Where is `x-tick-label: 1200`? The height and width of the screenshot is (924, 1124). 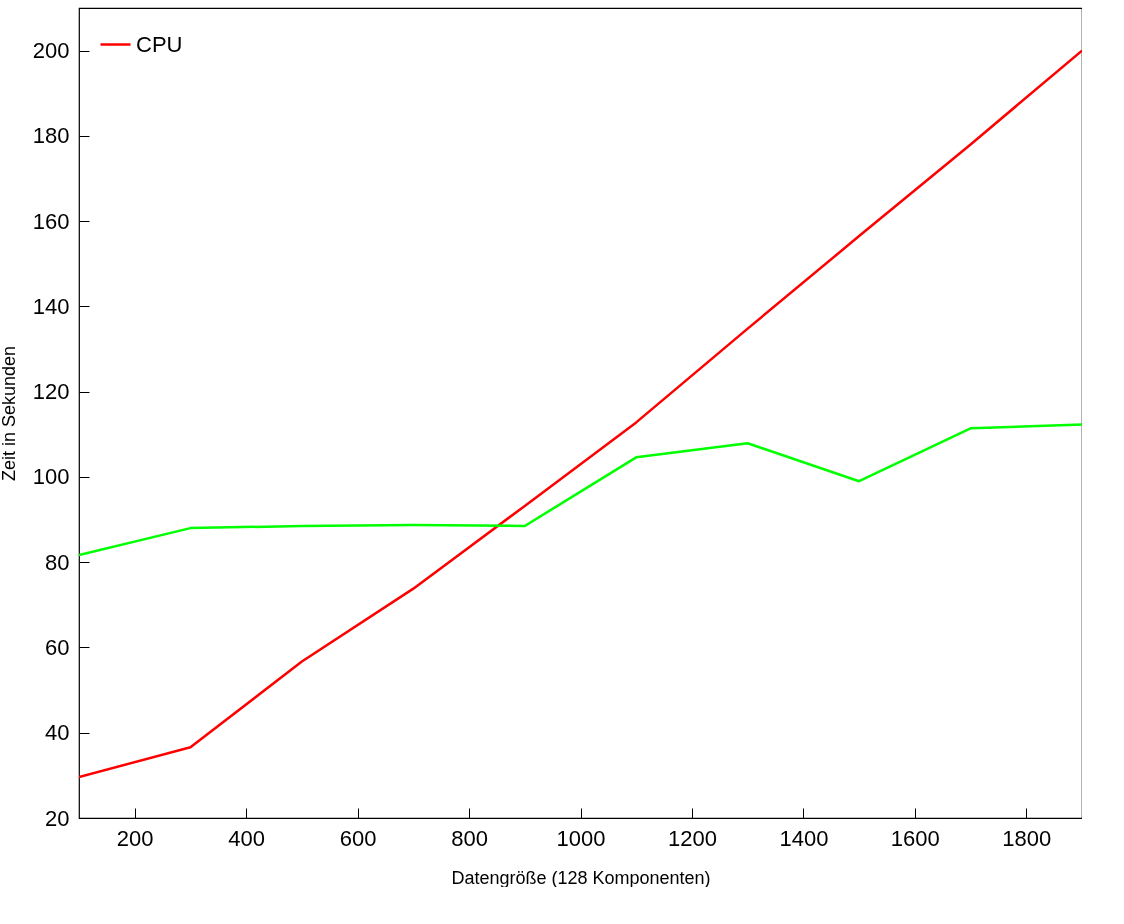
x-tick-label: 1200 is located at coordinates (692, 838).